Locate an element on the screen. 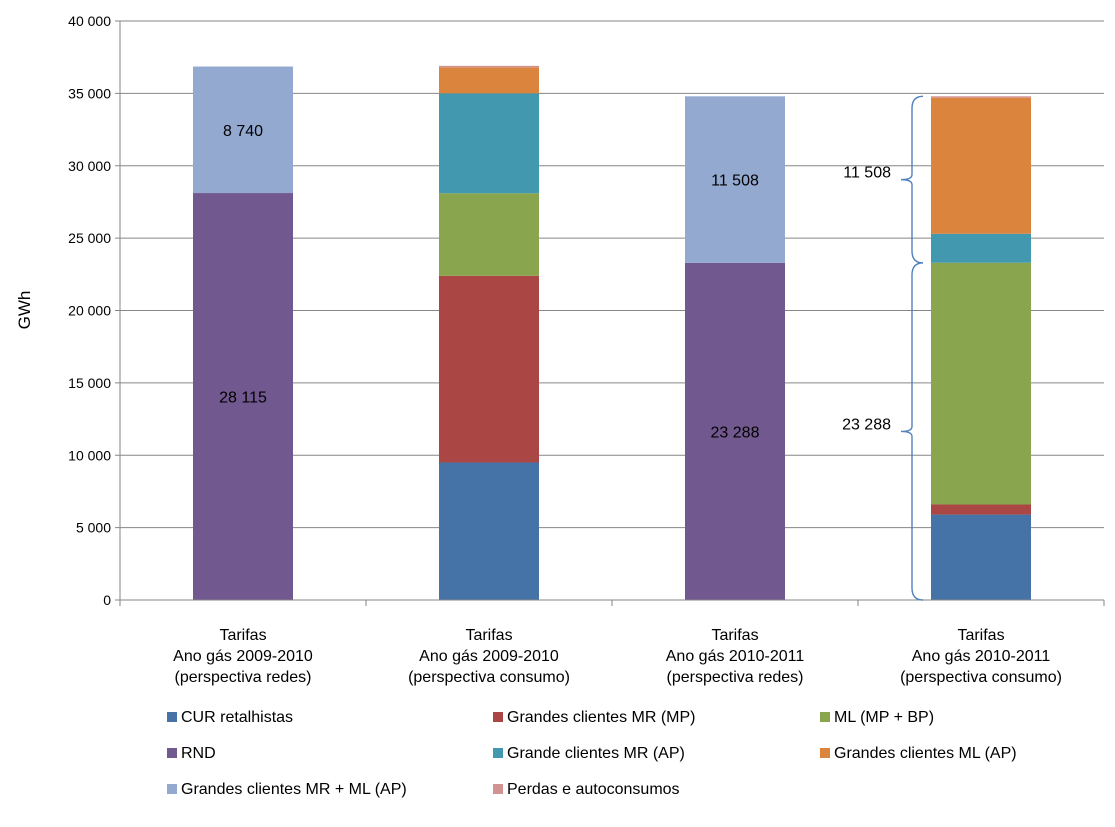 The image size is (1115, 827). data-label: 8 740 is located at coordinates (243, 131).